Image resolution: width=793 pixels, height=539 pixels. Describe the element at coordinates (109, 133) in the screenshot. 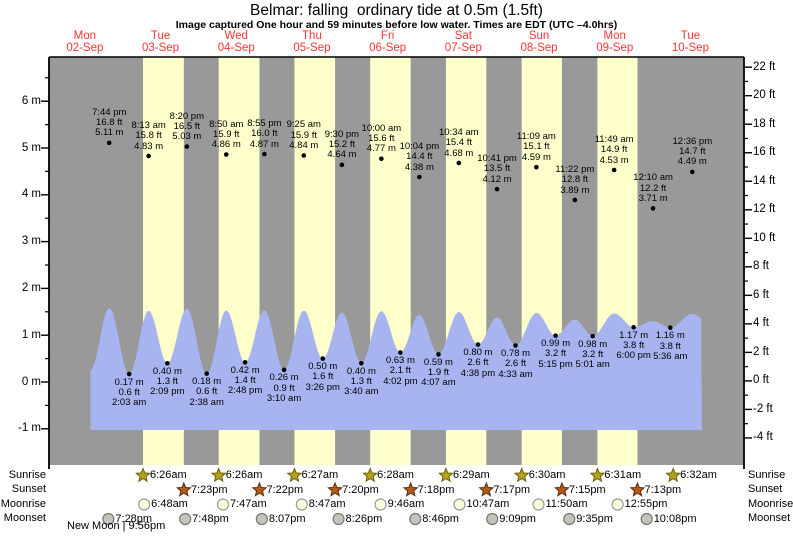

I see `tide-m-text: 5.11 m` at that location.